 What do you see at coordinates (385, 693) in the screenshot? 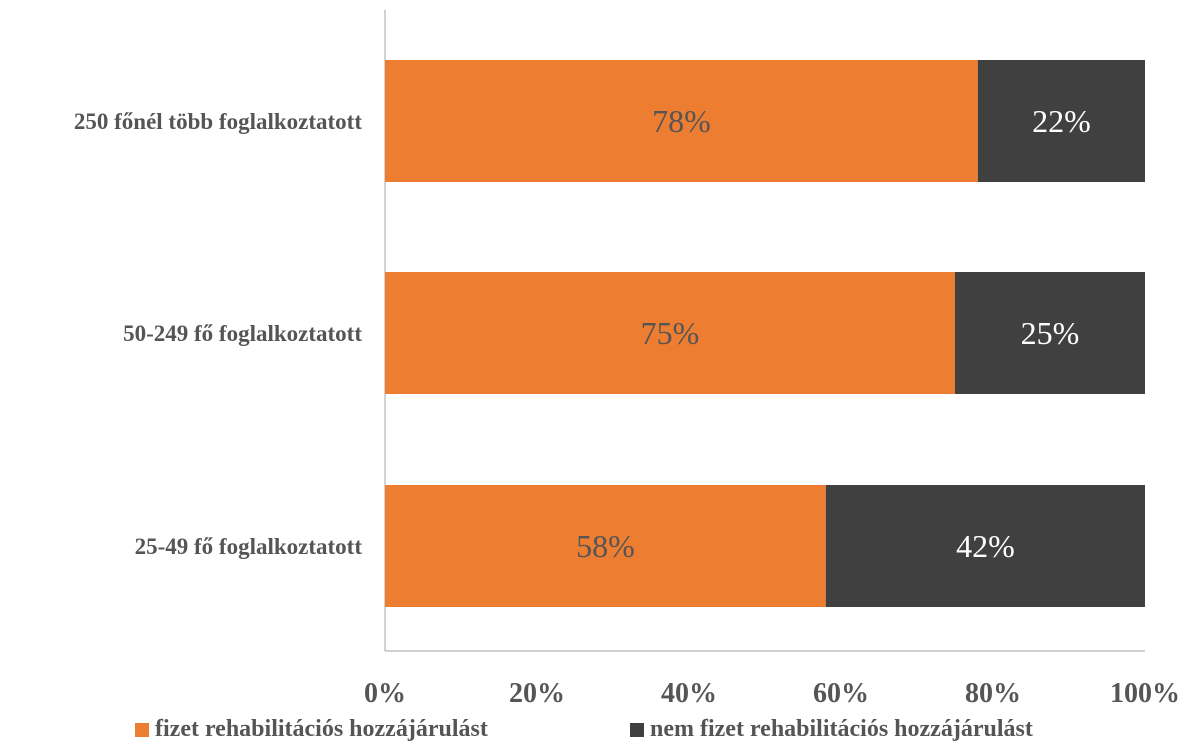
I see `x-tick-label: 0%` at bounding box center [385, 693].